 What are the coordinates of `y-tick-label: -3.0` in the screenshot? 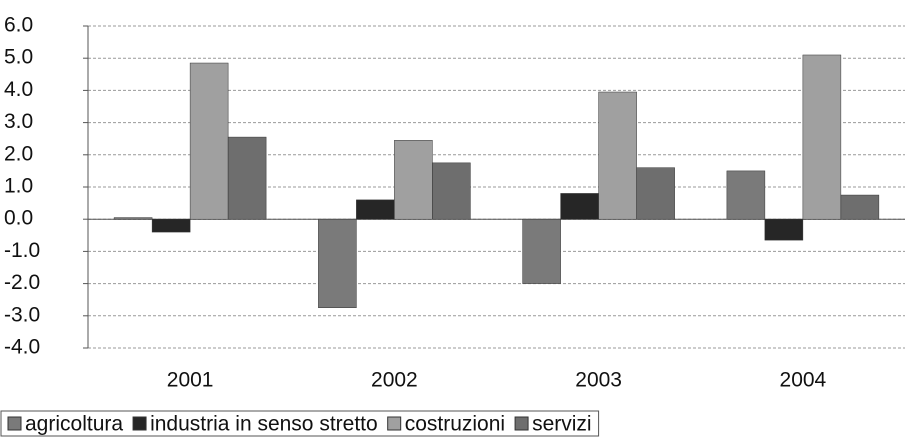 It's located at (22, 314).